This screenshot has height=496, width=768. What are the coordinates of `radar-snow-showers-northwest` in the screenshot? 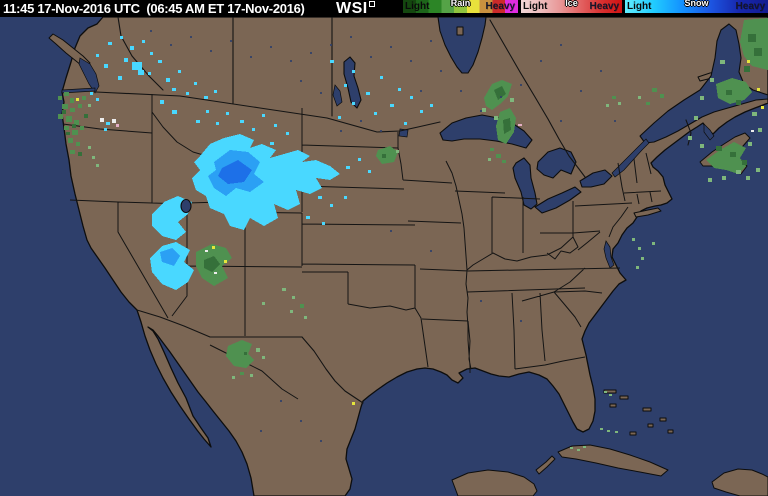 It's located at (162, 80).